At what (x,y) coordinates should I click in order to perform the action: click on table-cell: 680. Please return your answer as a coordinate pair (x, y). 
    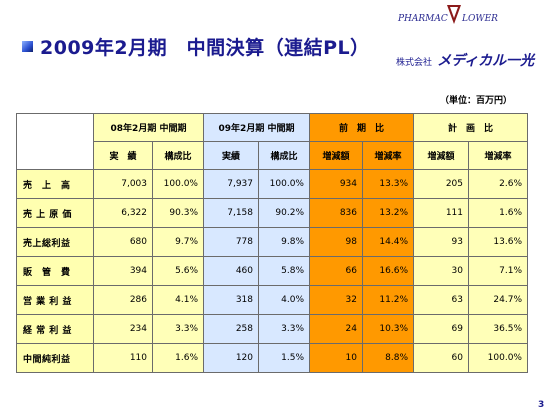
    Looking at the image, I should click on (123, 242).